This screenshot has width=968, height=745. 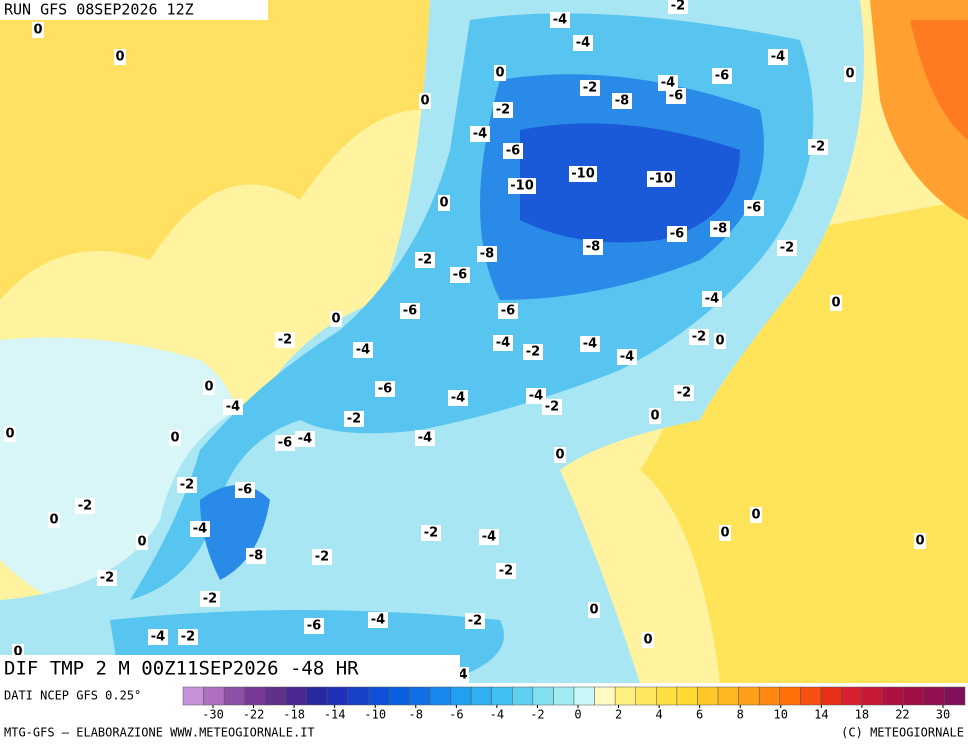 I want to click on colorbar-tick-label: -2, so click(x=537, y=715).